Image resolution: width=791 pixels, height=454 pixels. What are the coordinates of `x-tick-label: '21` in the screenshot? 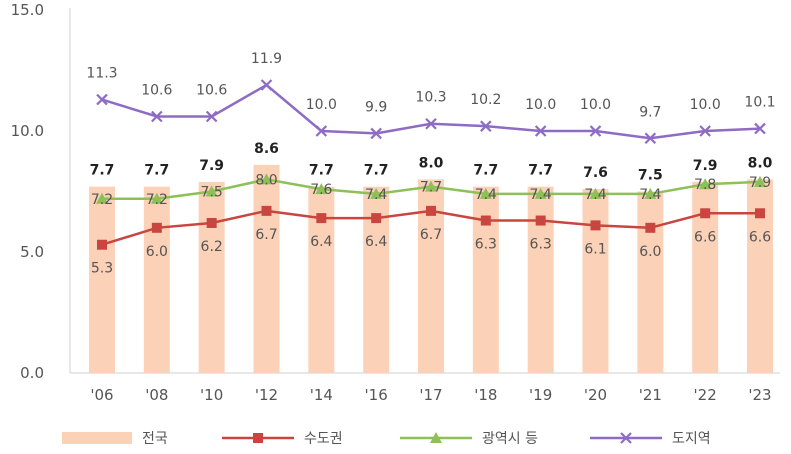 It's located at (650, 395).